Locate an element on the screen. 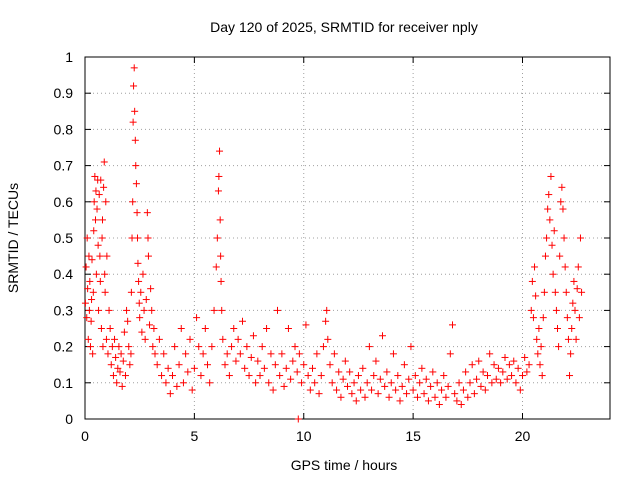 This screenshot has height=480, width=640. y-tick-label: 0.9 is located at coordinates (64, 93).